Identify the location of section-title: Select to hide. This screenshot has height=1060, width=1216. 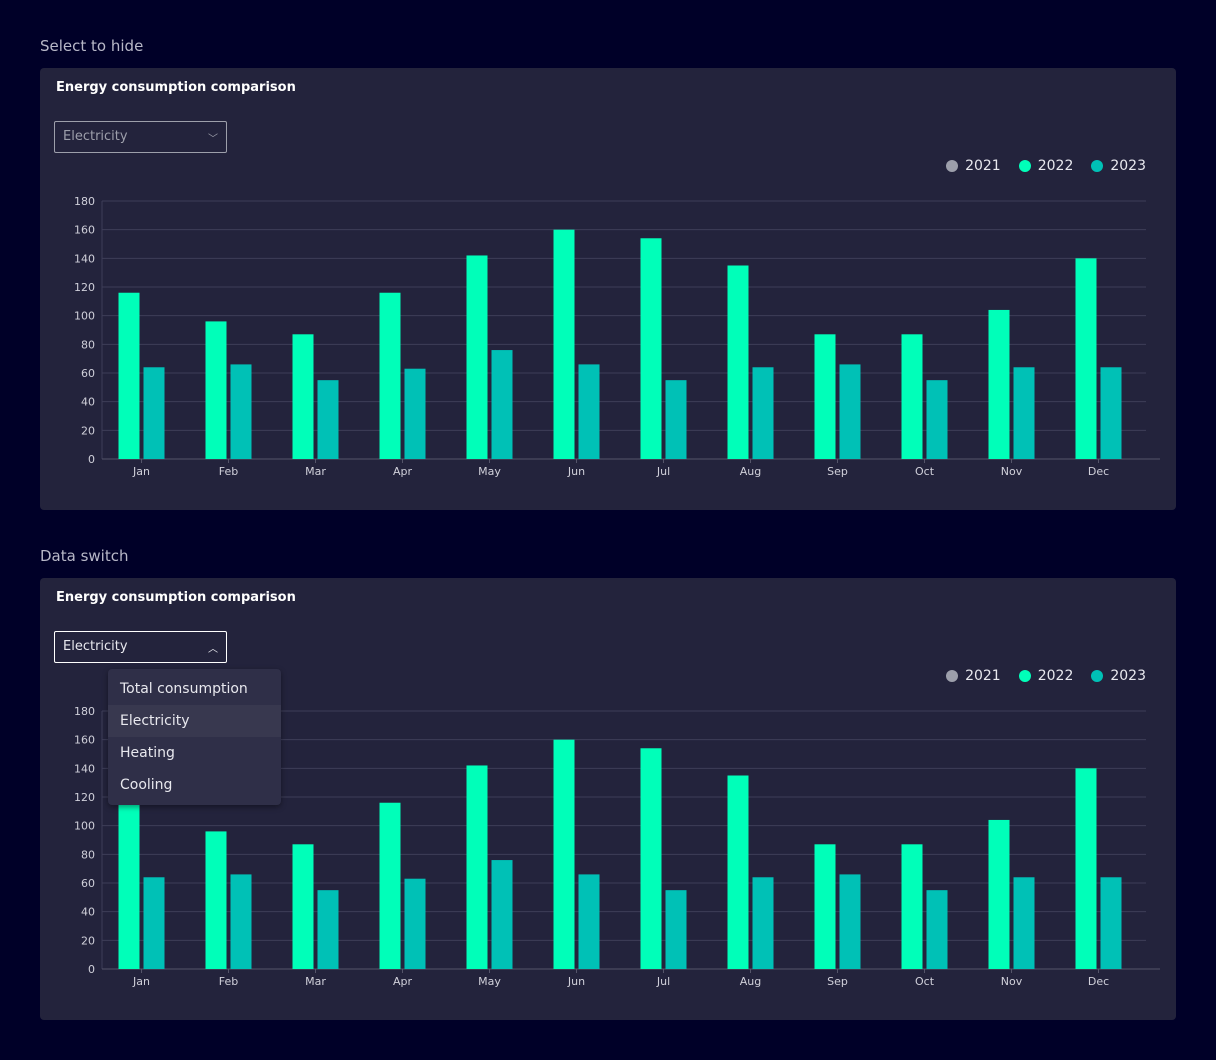
(92, 46).